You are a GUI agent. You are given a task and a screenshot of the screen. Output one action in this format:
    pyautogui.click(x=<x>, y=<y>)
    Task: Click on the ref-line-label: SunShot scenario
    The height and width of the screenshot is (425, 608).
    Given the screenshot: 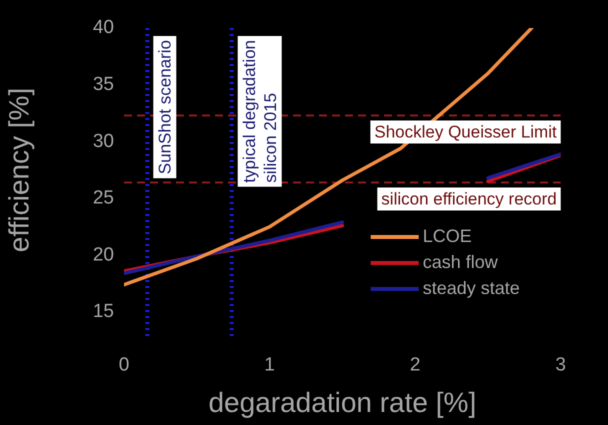 What is the action you would take?
    pyautogui.click(x=164, y=107)
    